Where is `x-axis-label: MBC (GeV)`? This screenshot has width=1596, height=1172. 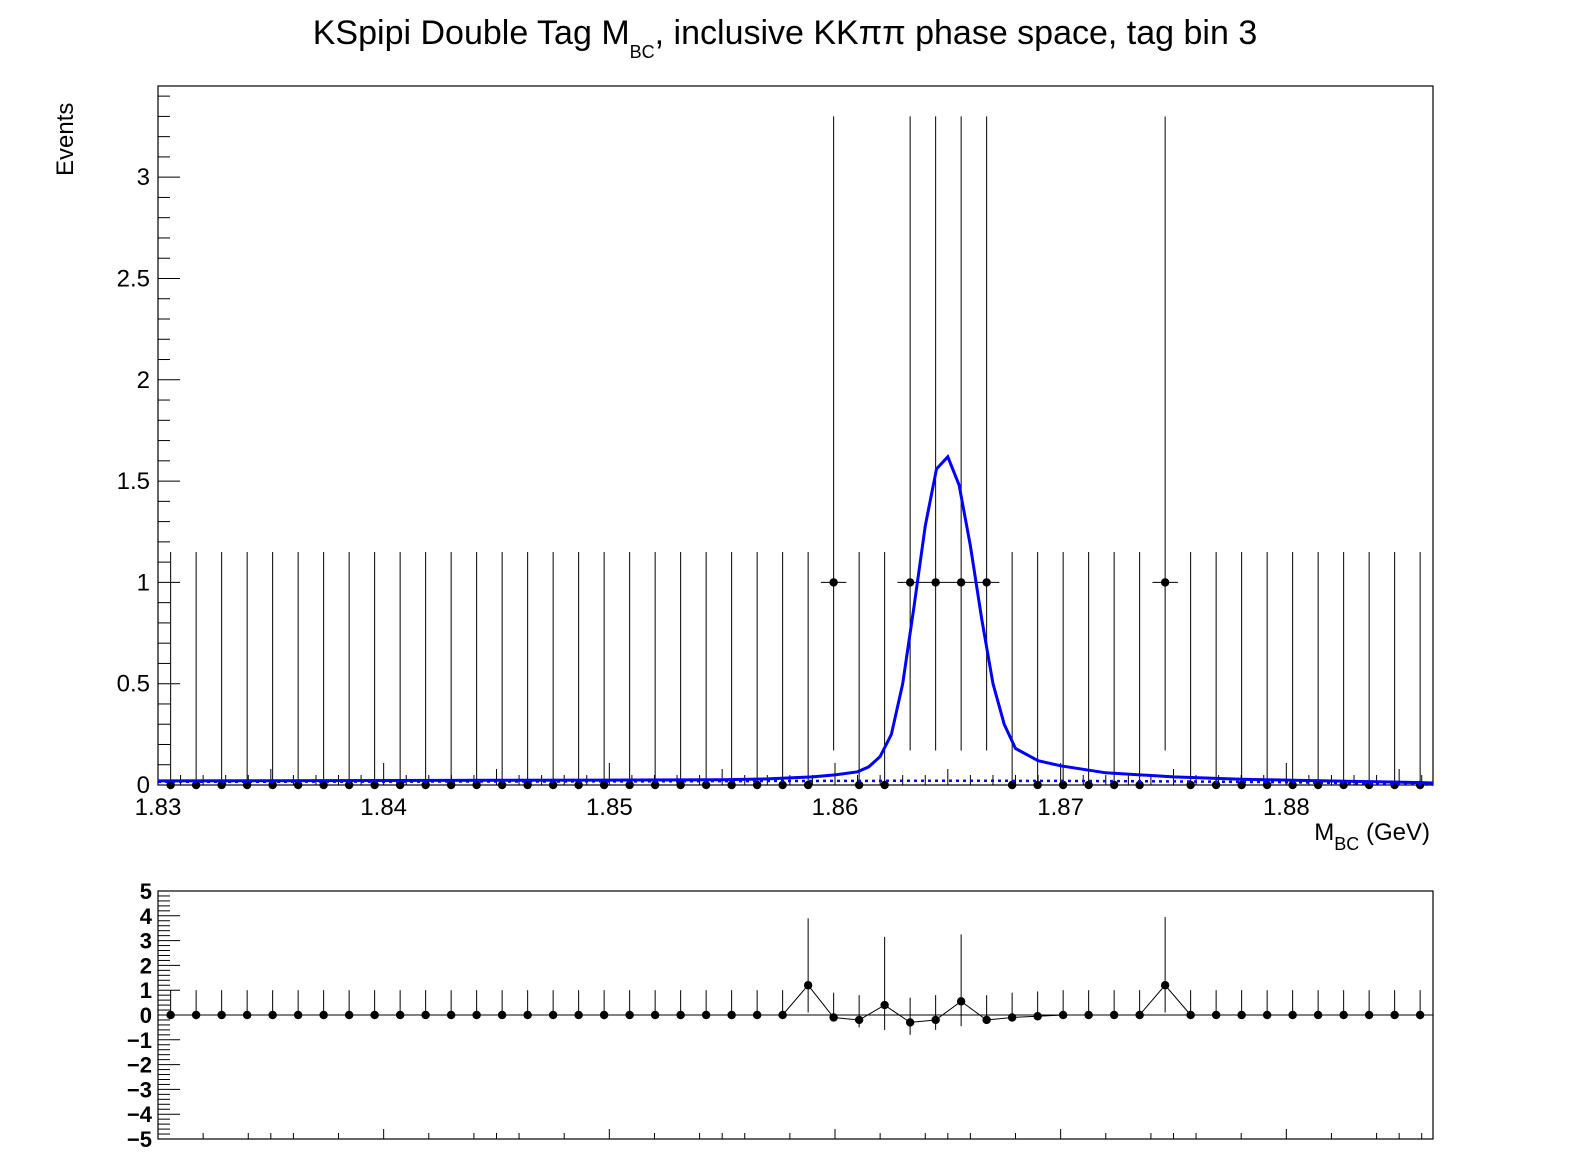 x-axis-label: MBC (GeV) is located at coordinates (1372, 836).